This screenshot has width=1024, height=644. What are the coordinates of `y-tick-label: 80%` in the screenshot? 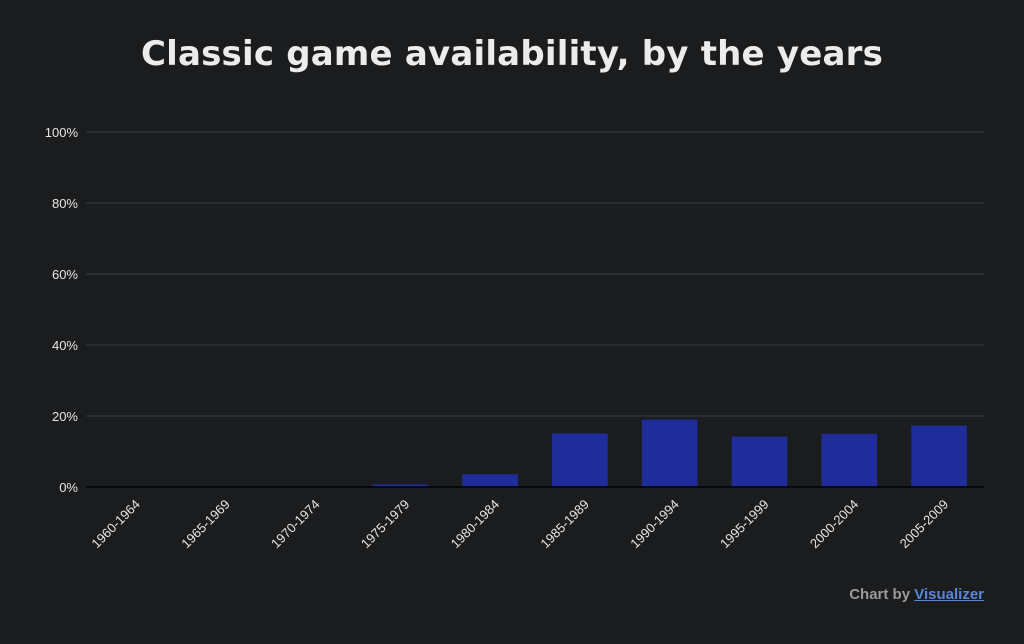 It's located at (65, 203).